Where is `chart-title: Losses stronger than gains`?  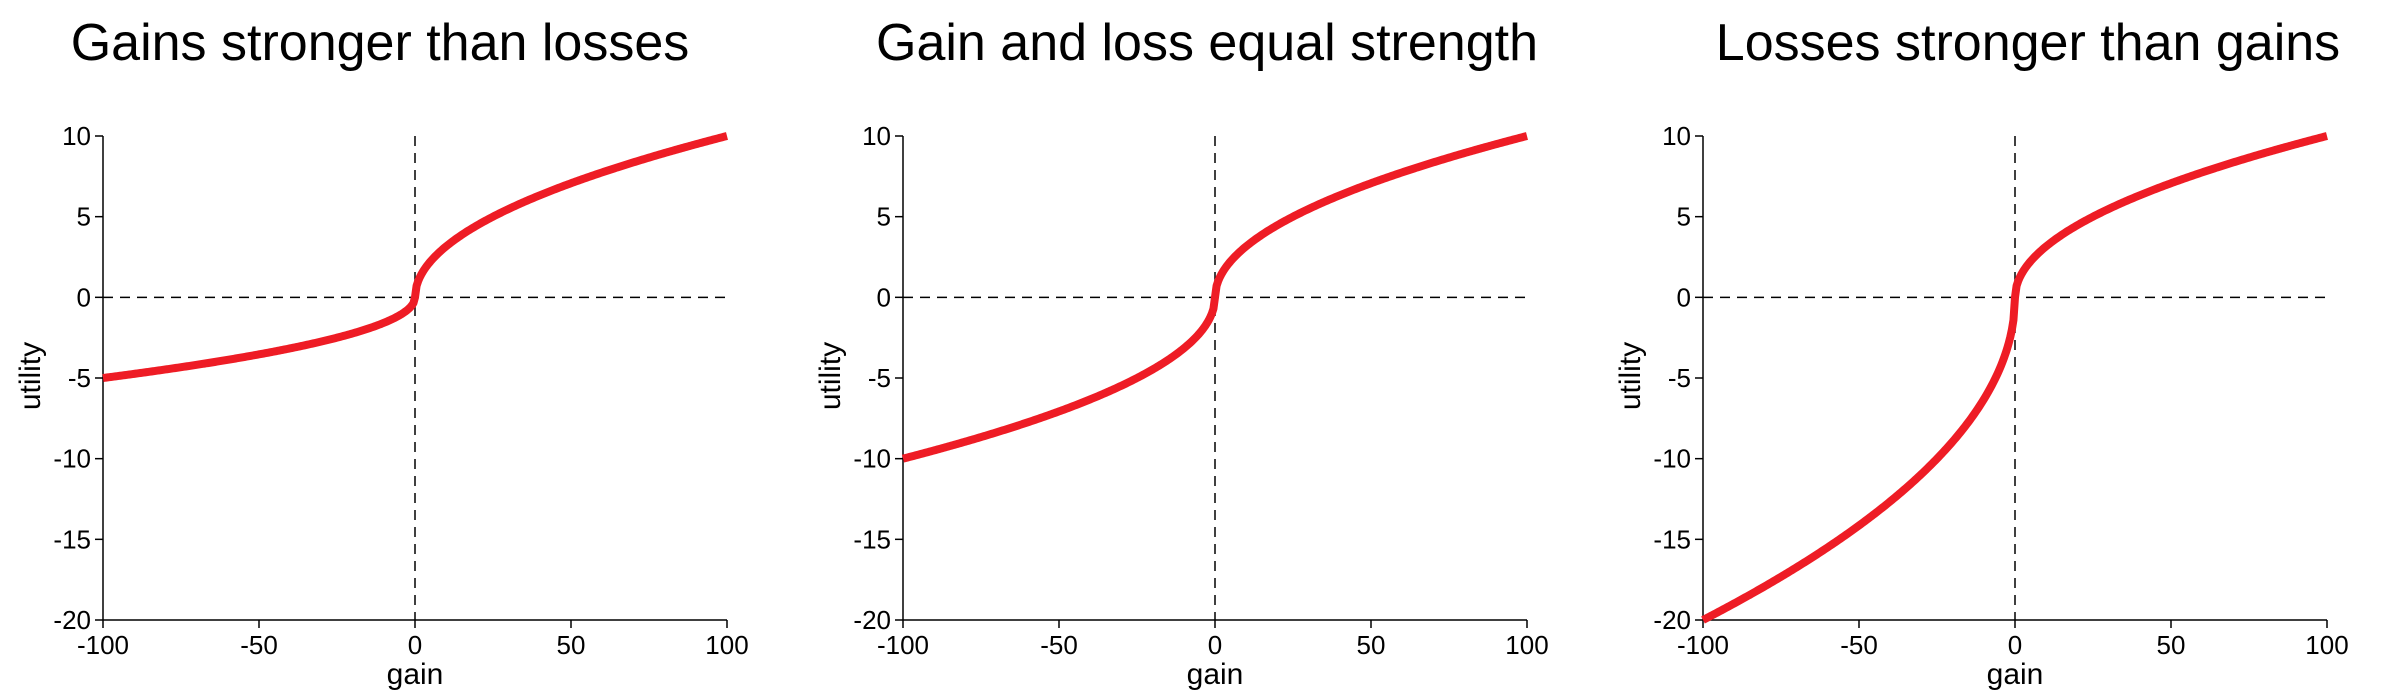
chart-title: Losses stronger than gains is located at coordinates (2028, 43).